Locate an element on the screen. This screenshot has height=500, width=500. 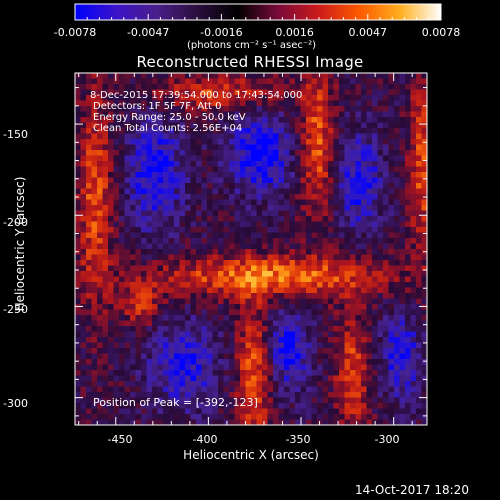
colorbar-tick-label: -0.0016 is located at coordinates (221, 32).